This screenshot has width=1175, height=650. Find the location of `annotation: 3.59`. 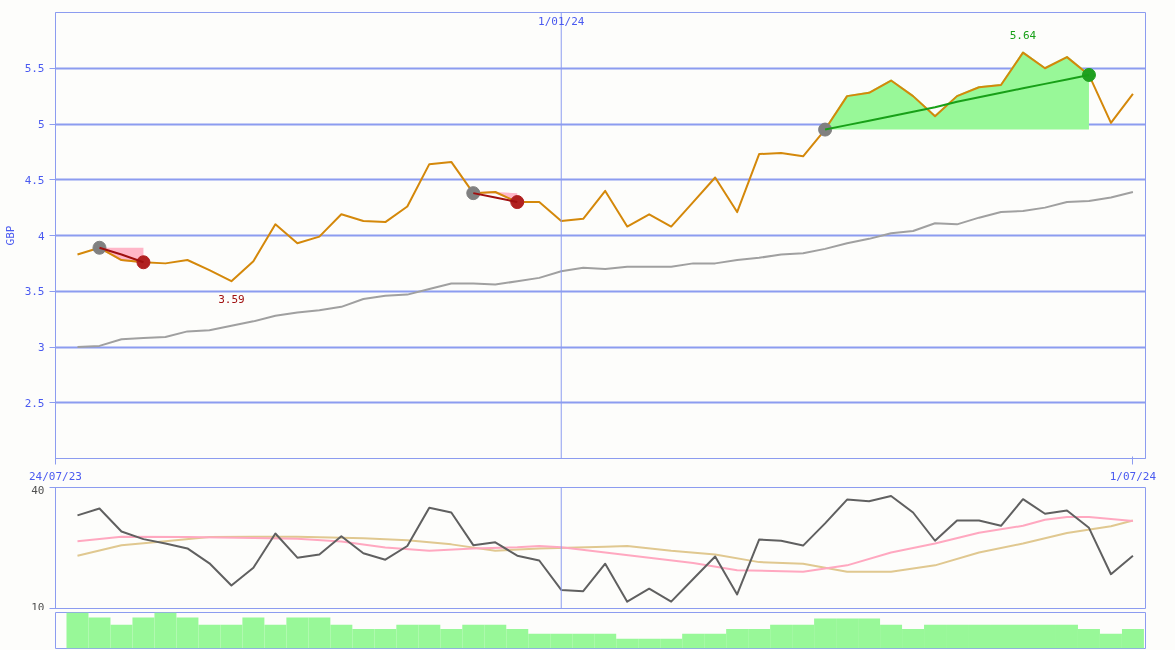

annotation: 3.59 is located at coordinates (231, 300).